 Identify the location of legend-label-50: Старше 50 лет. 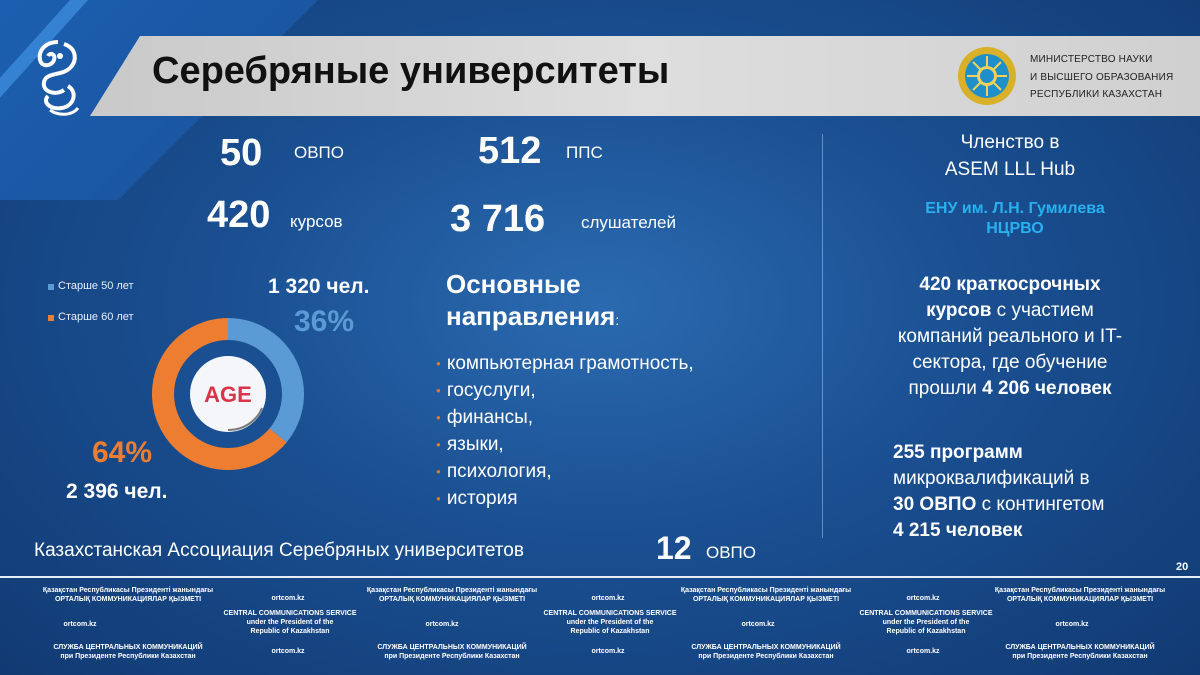
(96, 286).